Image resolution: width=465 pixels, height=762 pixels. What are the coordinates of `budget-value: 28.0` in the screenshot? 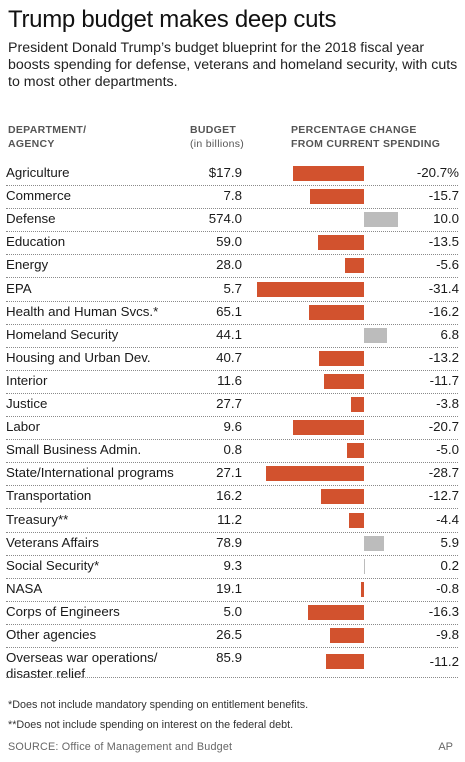 It's located at (229, 265).